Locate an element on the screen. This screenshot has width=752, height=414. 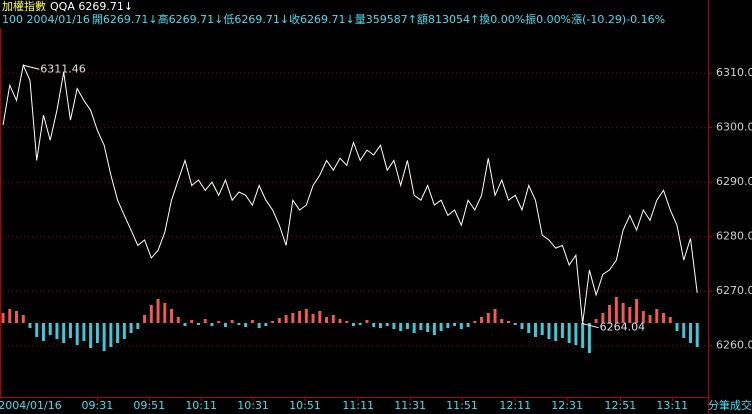
header-info: 量359587↑ is located at coordinates (386, 19).